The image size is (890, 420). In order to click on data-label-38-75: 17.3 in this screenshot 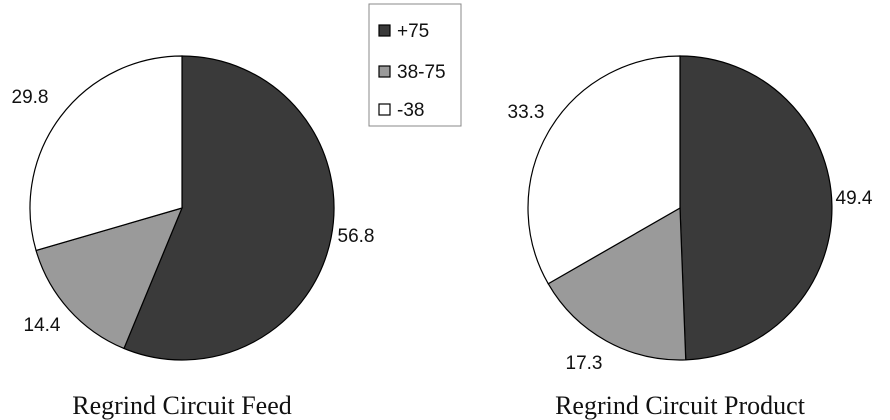, I will do `click(584, 363)`.